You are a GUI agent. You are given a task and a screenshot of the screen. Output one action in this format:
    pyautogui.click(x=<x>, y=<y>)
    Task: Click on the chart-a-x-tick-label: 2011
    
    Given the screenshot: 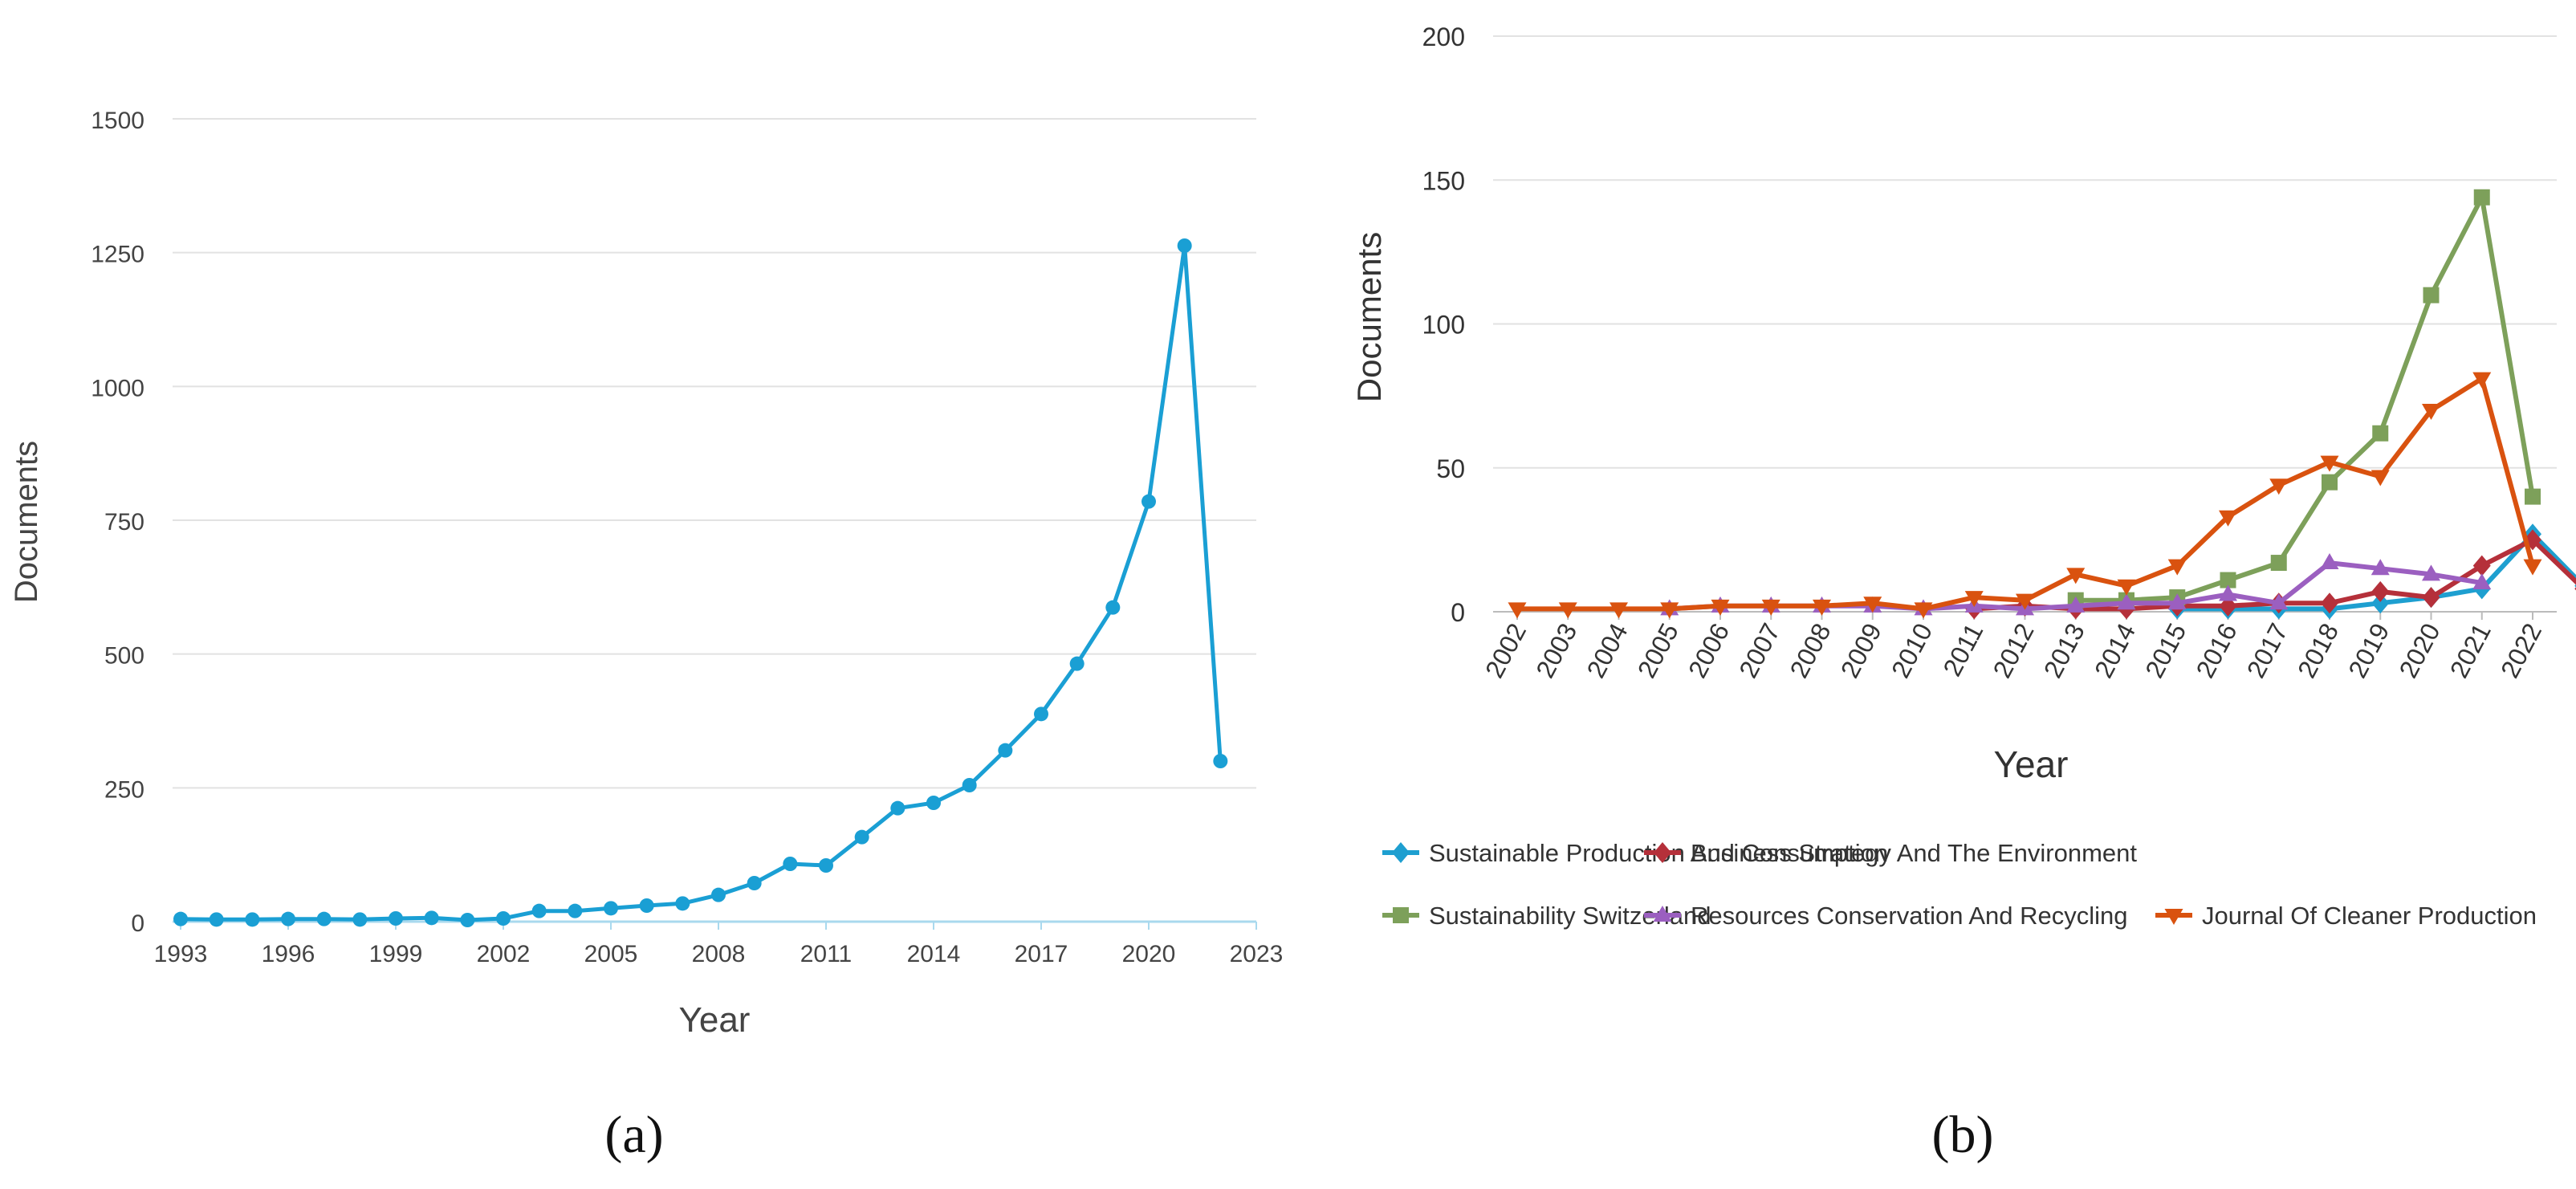 What is the action you would take?
    pyautogui.click(x=826, y=954)
    